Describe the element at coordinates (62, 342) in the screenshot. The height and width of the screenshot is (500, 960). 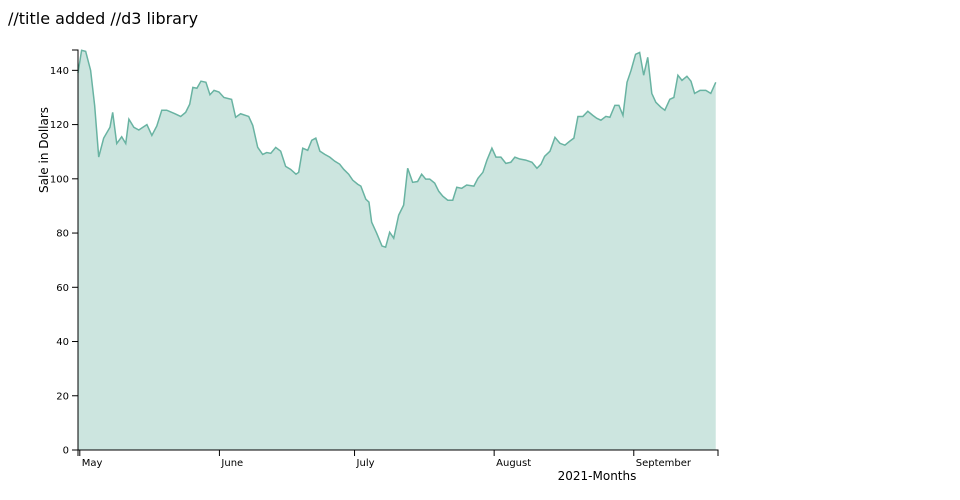
I see `y-tick-label: 40` at that location.